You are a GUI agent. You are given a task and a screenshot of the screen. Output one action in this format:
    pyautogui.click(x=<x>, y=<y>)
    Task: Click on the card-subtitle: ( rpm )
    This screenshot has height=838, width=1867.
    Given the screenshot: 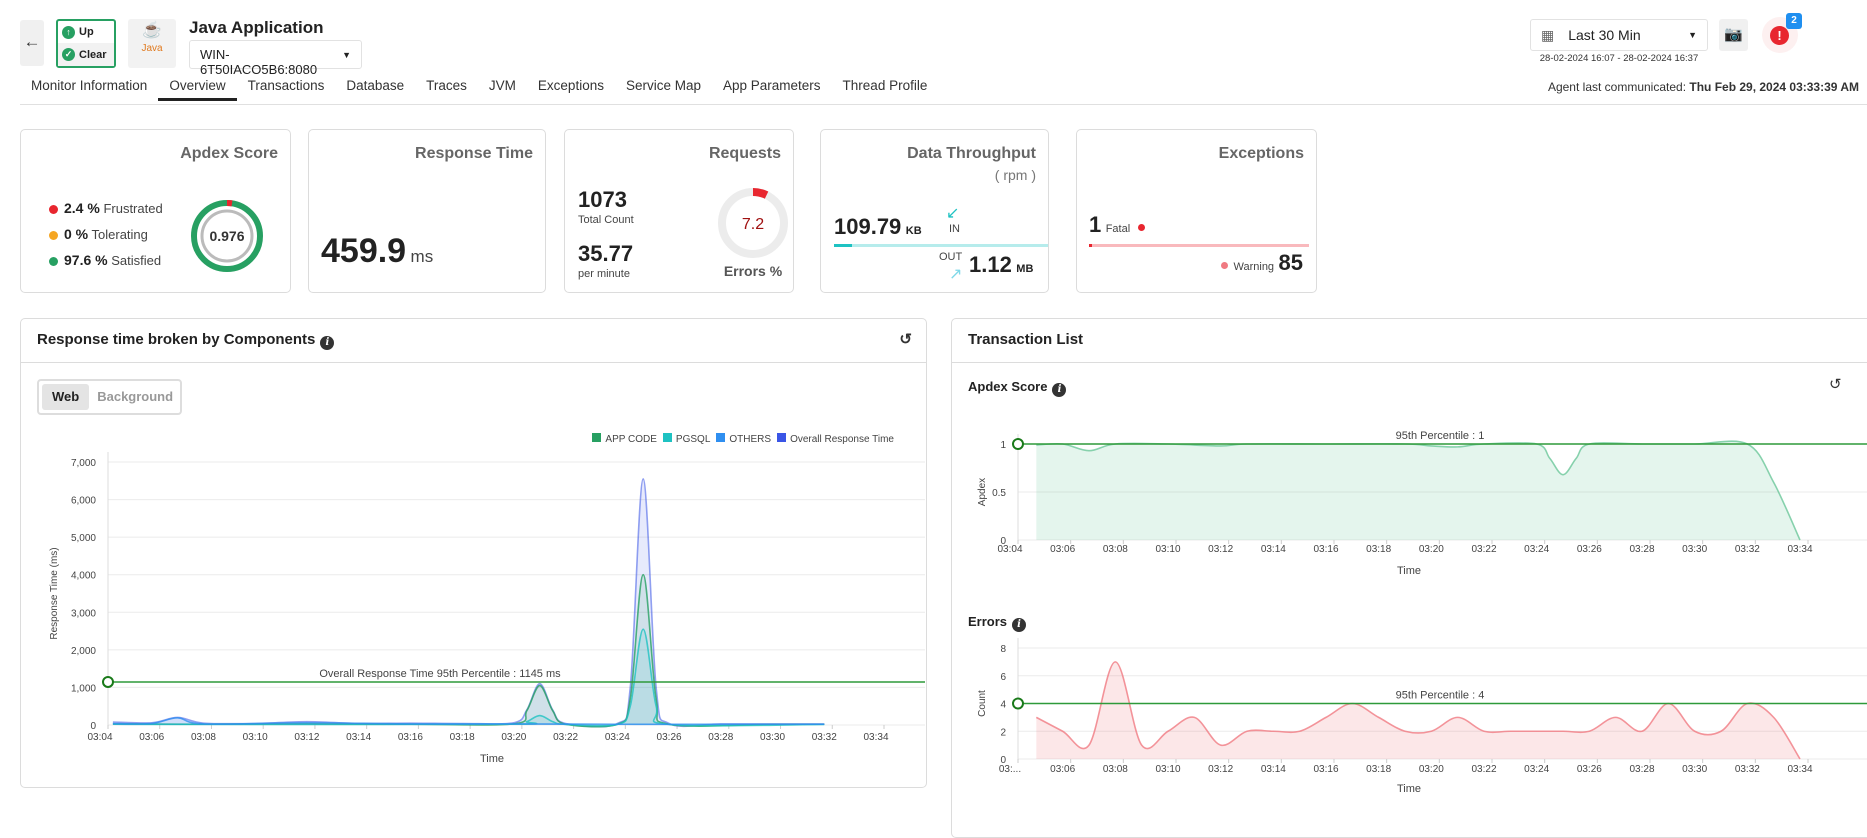 What is the action you would take?
    pyautogui.click(x=1015, y=175)
    